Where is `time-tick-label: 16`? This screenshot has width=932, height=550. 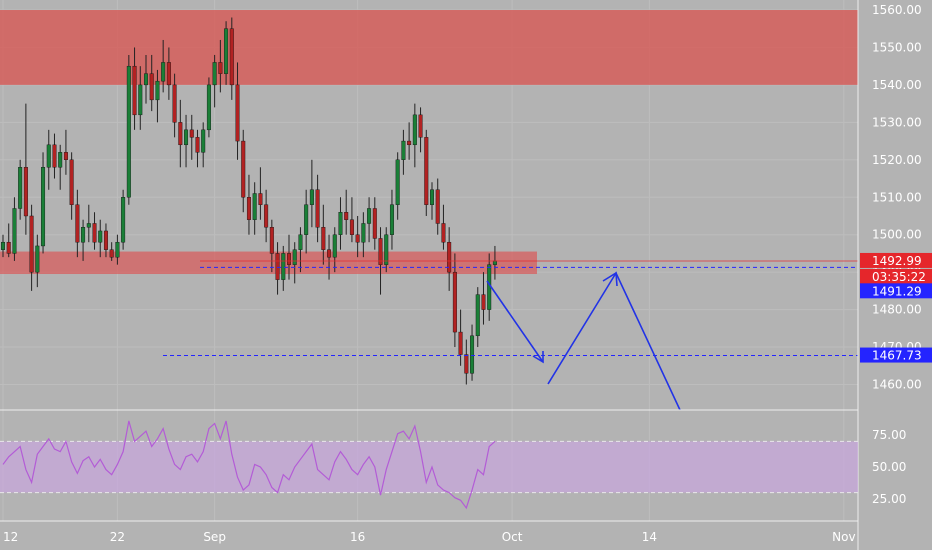 time-tick-label: 16 is located at coordinates (357, 537).